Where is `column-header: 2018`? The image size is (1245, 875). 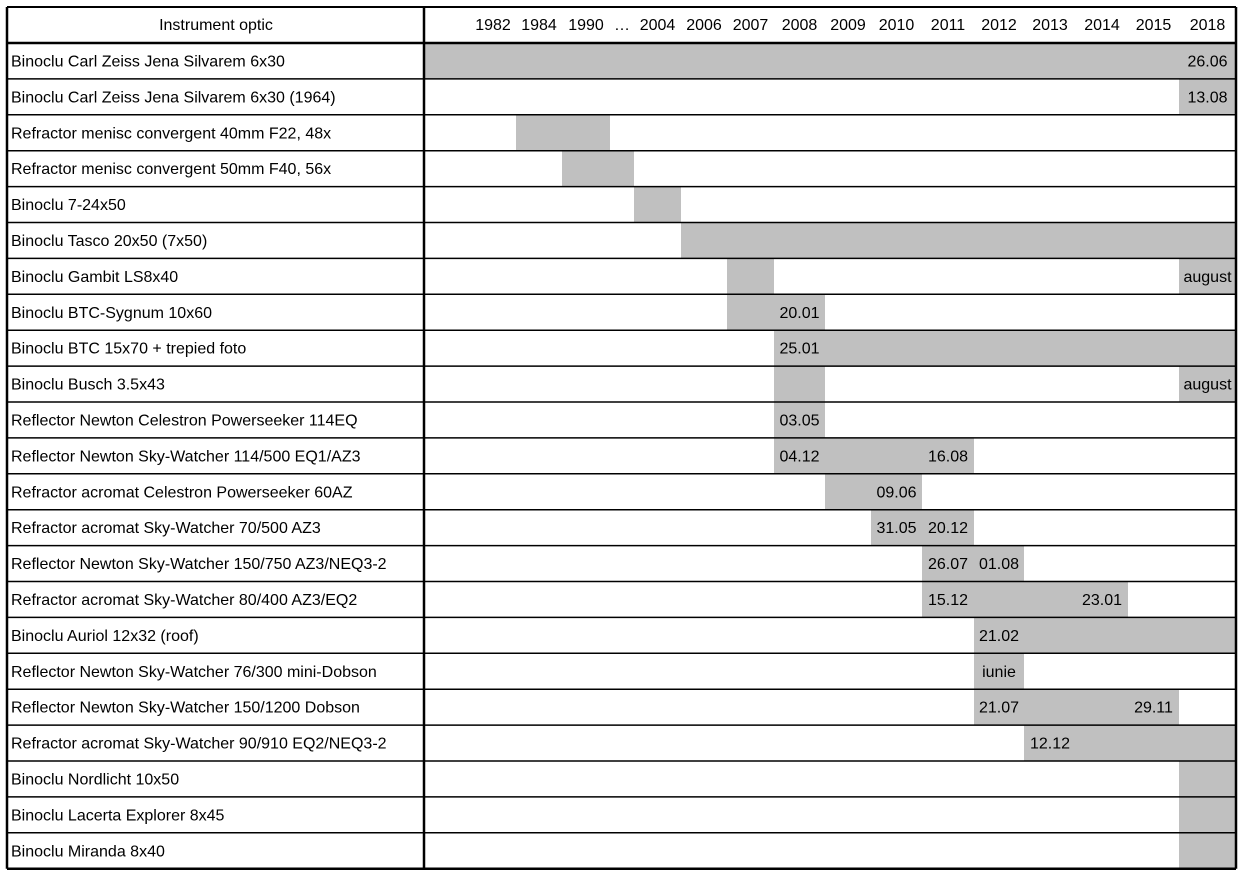 column-header: 2018 is located at coordinates (1208, 25).